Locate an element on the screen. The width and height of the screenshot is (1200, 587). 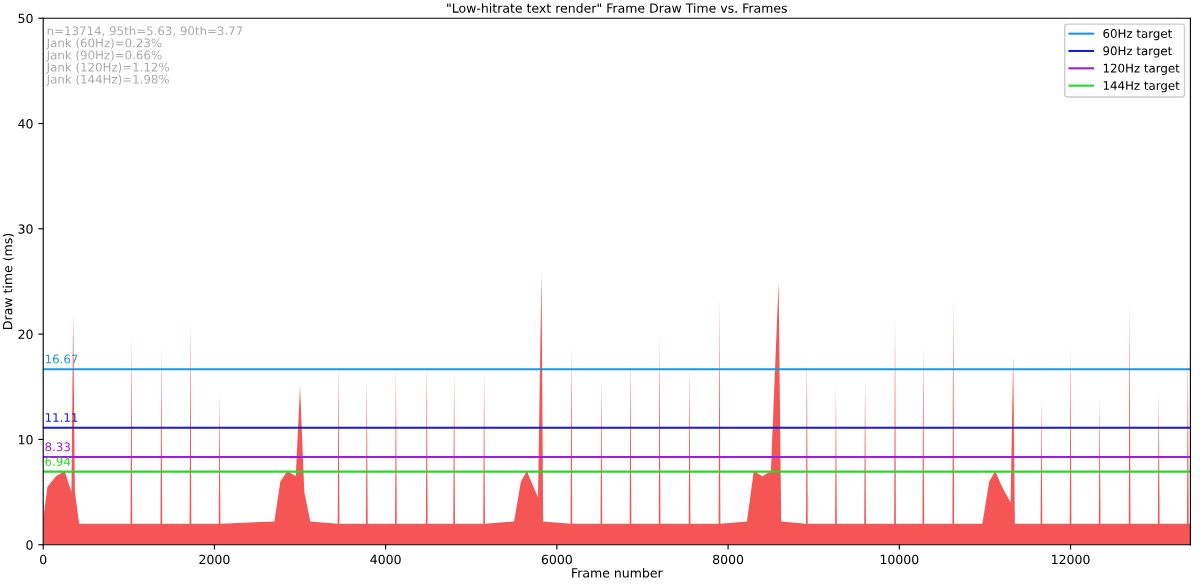
x-axis-title: Frame number is located at coordinates (617, 572).